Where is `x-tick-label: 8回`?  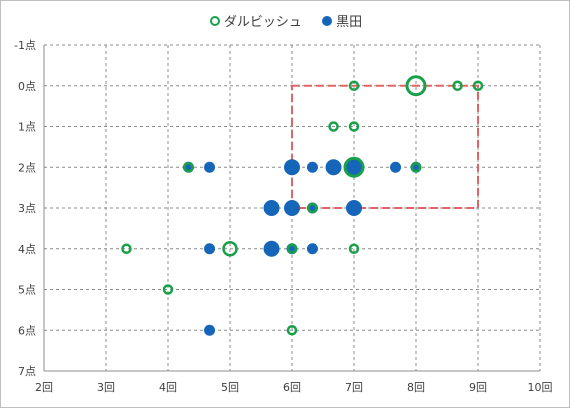
x-tick-label: 8回 is located at coordinates (416, 387).